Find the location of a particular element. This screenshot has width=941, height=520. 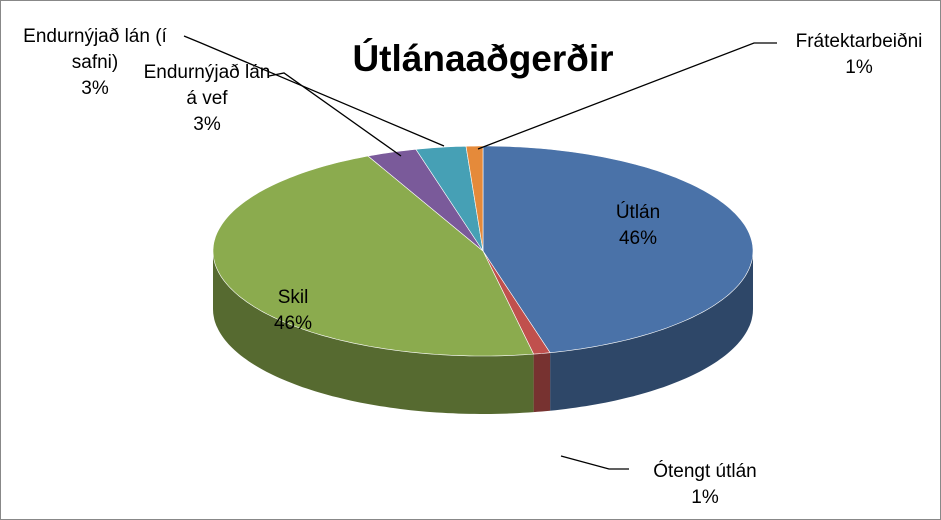

data-label: Ótengt útlán 1% is located at coordinates (705, 485).